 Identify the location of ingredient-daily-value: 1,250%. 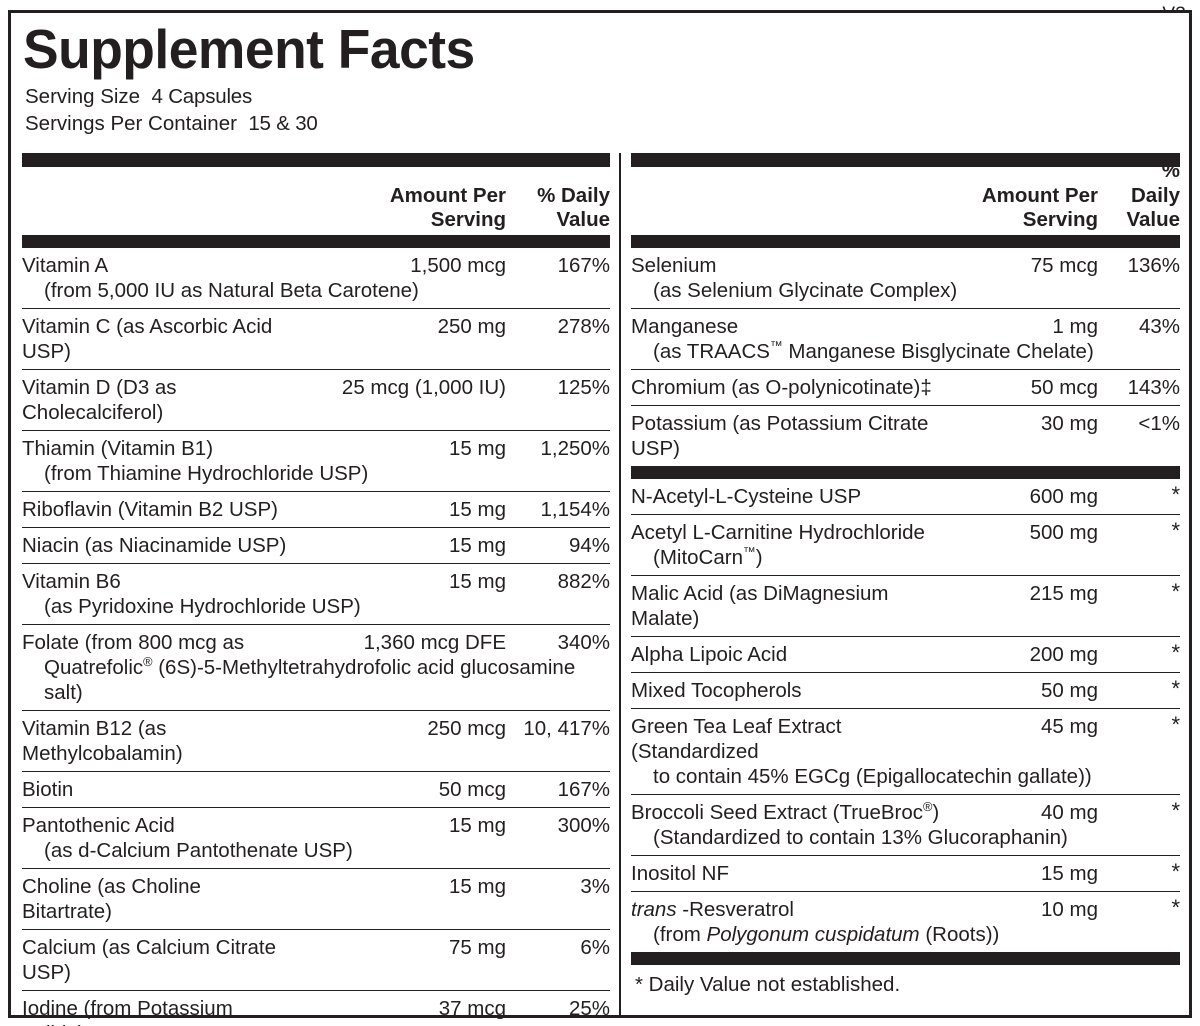
(575, 448).